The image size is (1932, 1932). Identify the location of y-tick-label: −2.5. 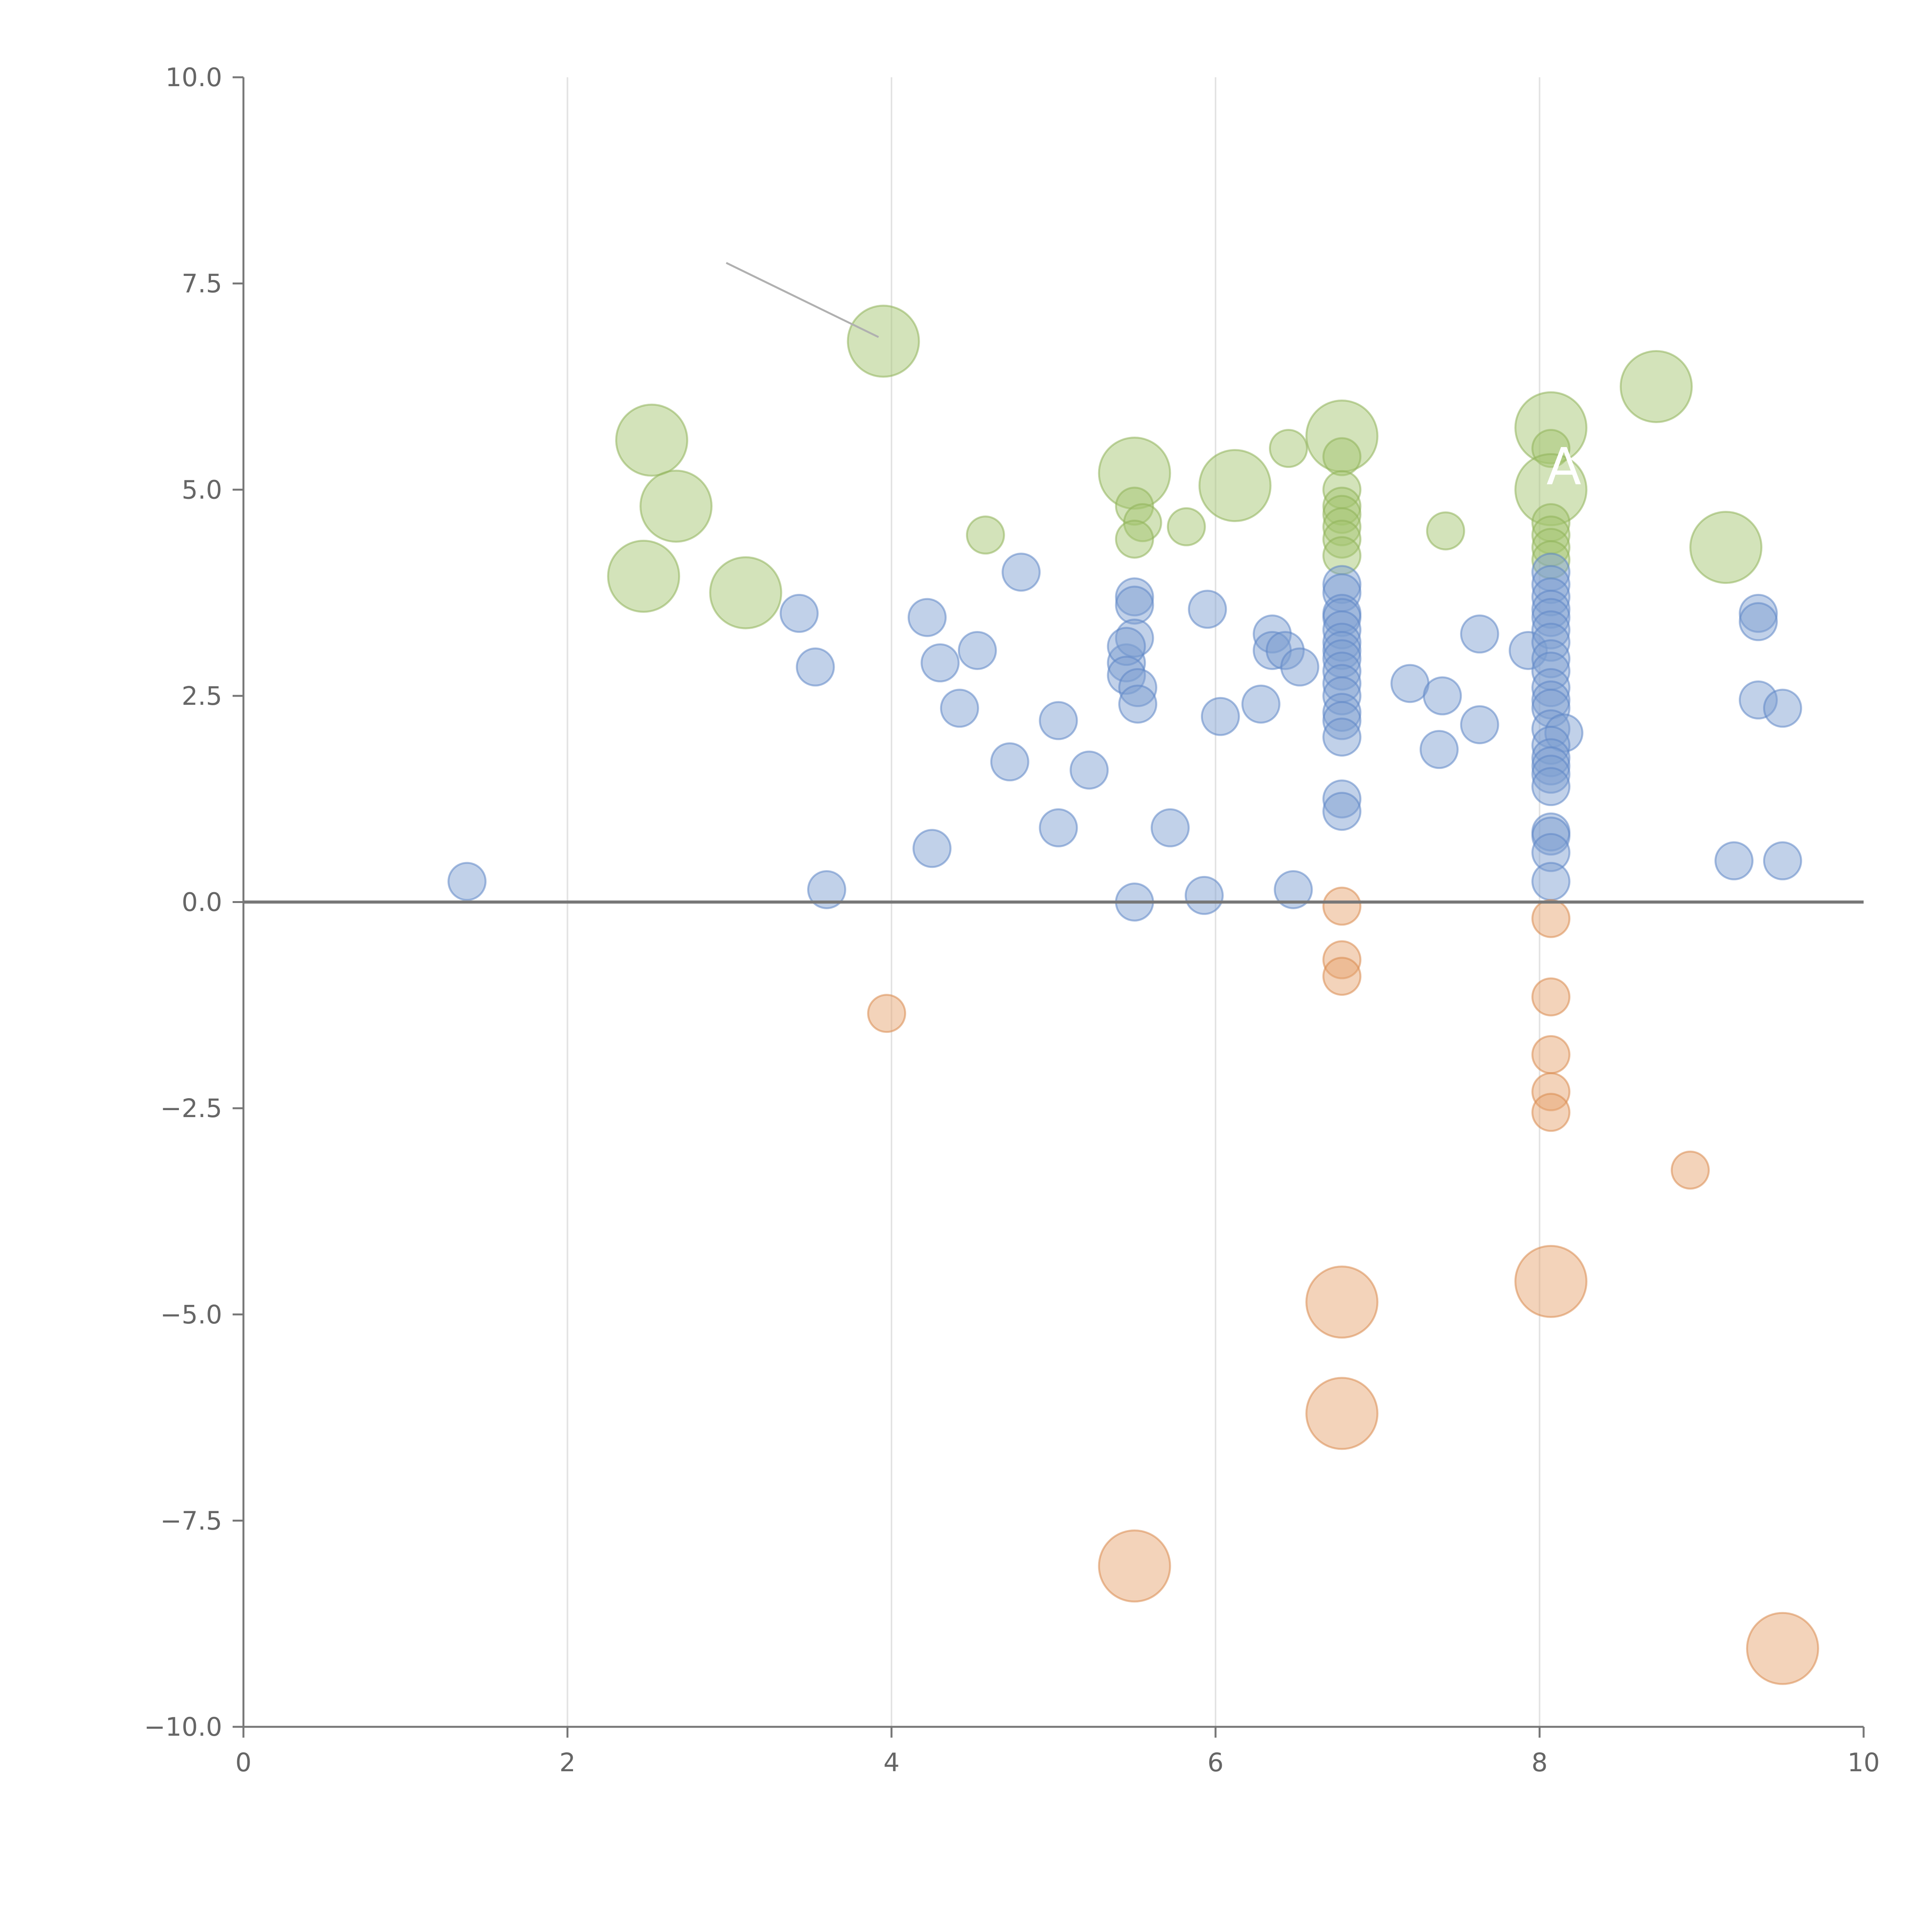
(191, 1108).